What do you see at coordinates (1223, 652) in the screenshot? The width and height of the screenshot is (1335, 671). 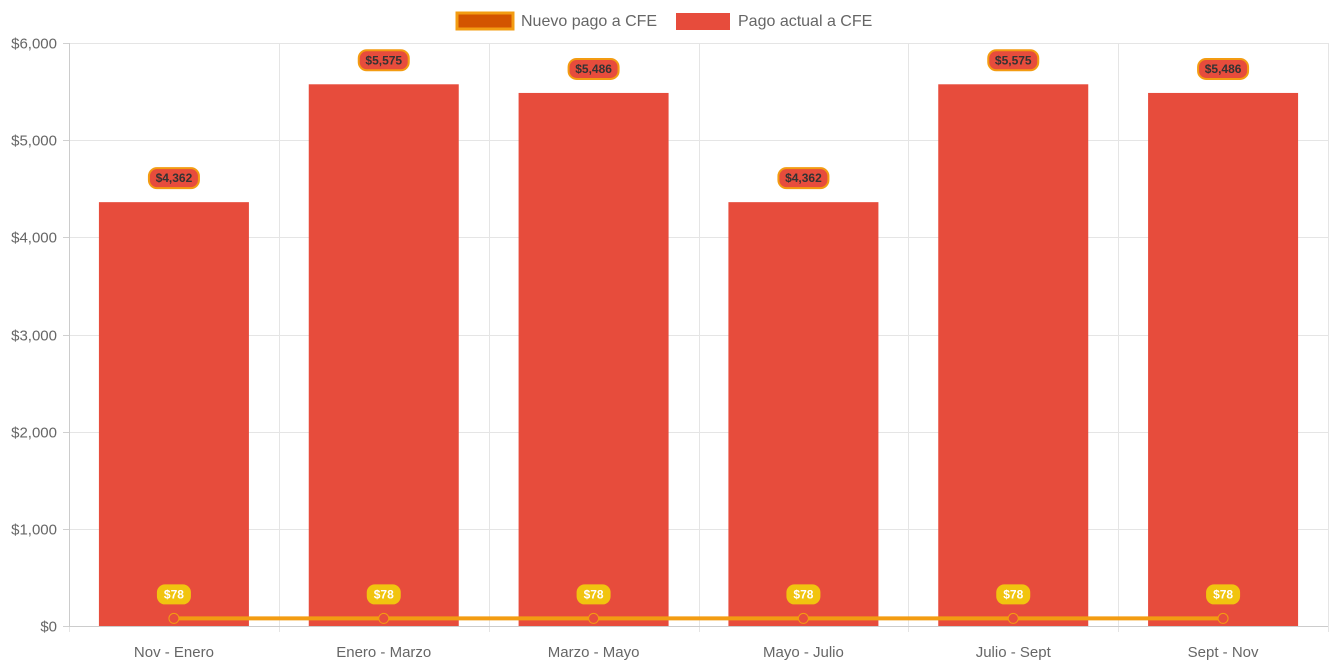 I see `x-tick-label: Sept - Nov` at bounding box center [1223, 652].